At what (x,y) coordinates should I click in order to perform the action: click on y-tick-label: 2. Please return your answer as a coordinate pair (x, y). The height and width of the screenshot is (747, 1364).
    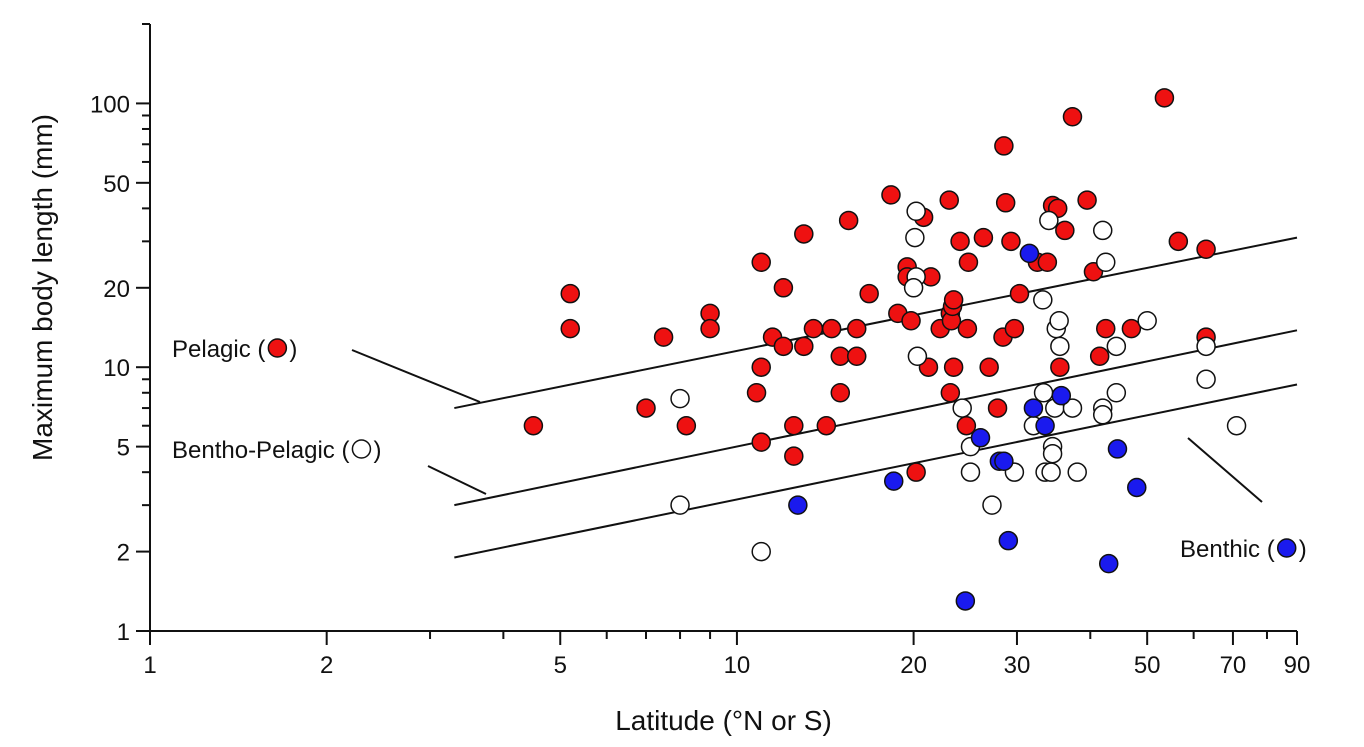
    Looking at the image, I should click on (123, 553).